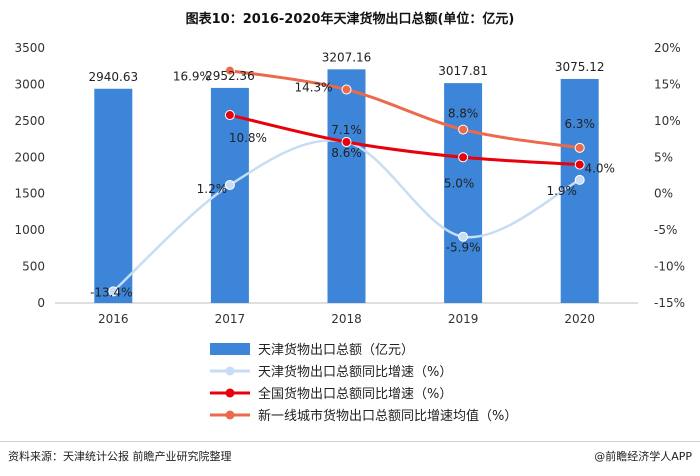  I want to click on national-growth-label: 10.8%, so click(248, 138).